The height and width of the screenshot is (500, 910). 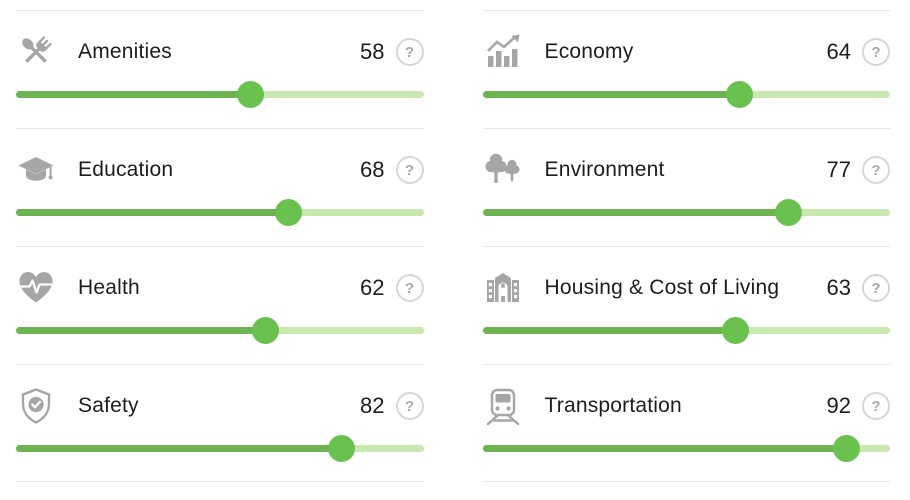 What do you see at coordinates (372, 287) in the screenshot?
I see `preference-value: 62` at bounding box center [372, 287].